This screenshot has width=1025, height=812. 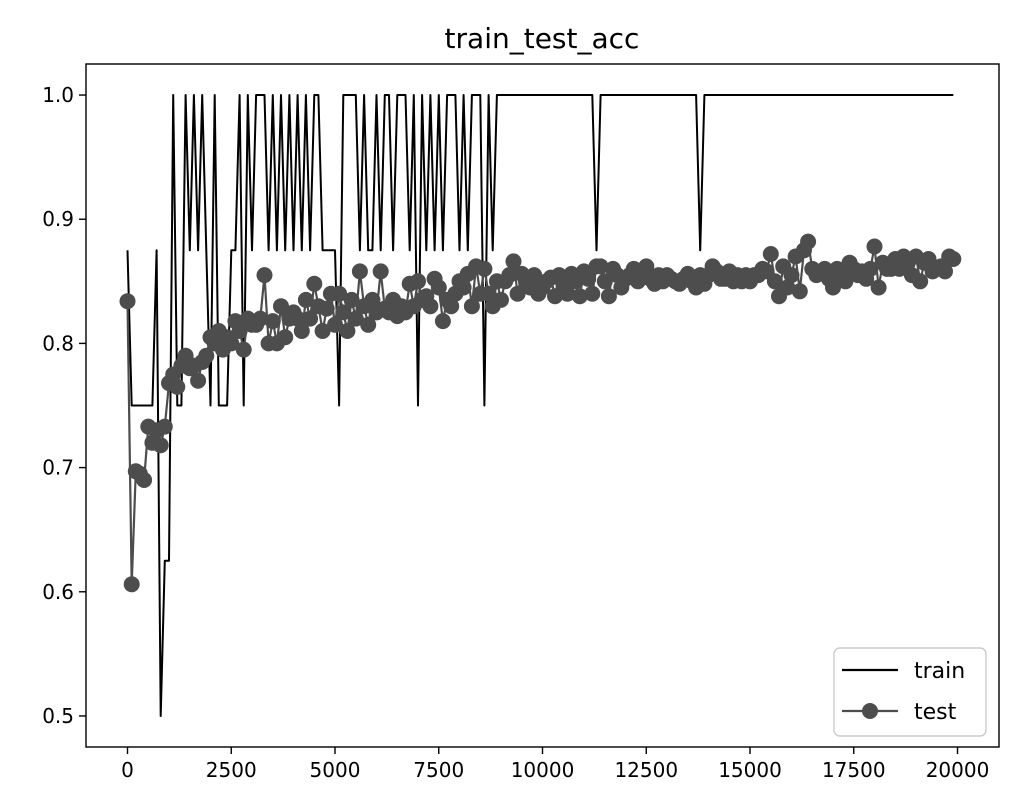 What do you see at coordinates (64, 405) in the screenshot?
I see `y-axis: 0.5 0.6 0.7 0.8 0.9 1.0` at bounding box center [64, 405].